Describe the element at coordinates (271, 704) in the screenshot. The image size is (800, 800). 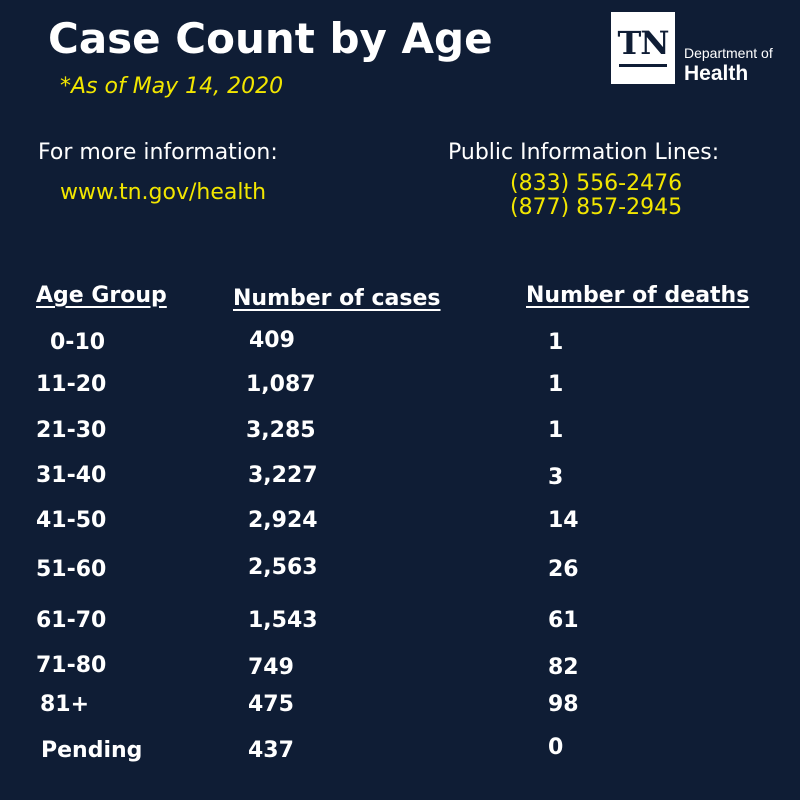
I see `cases-cell: 475` at that location.